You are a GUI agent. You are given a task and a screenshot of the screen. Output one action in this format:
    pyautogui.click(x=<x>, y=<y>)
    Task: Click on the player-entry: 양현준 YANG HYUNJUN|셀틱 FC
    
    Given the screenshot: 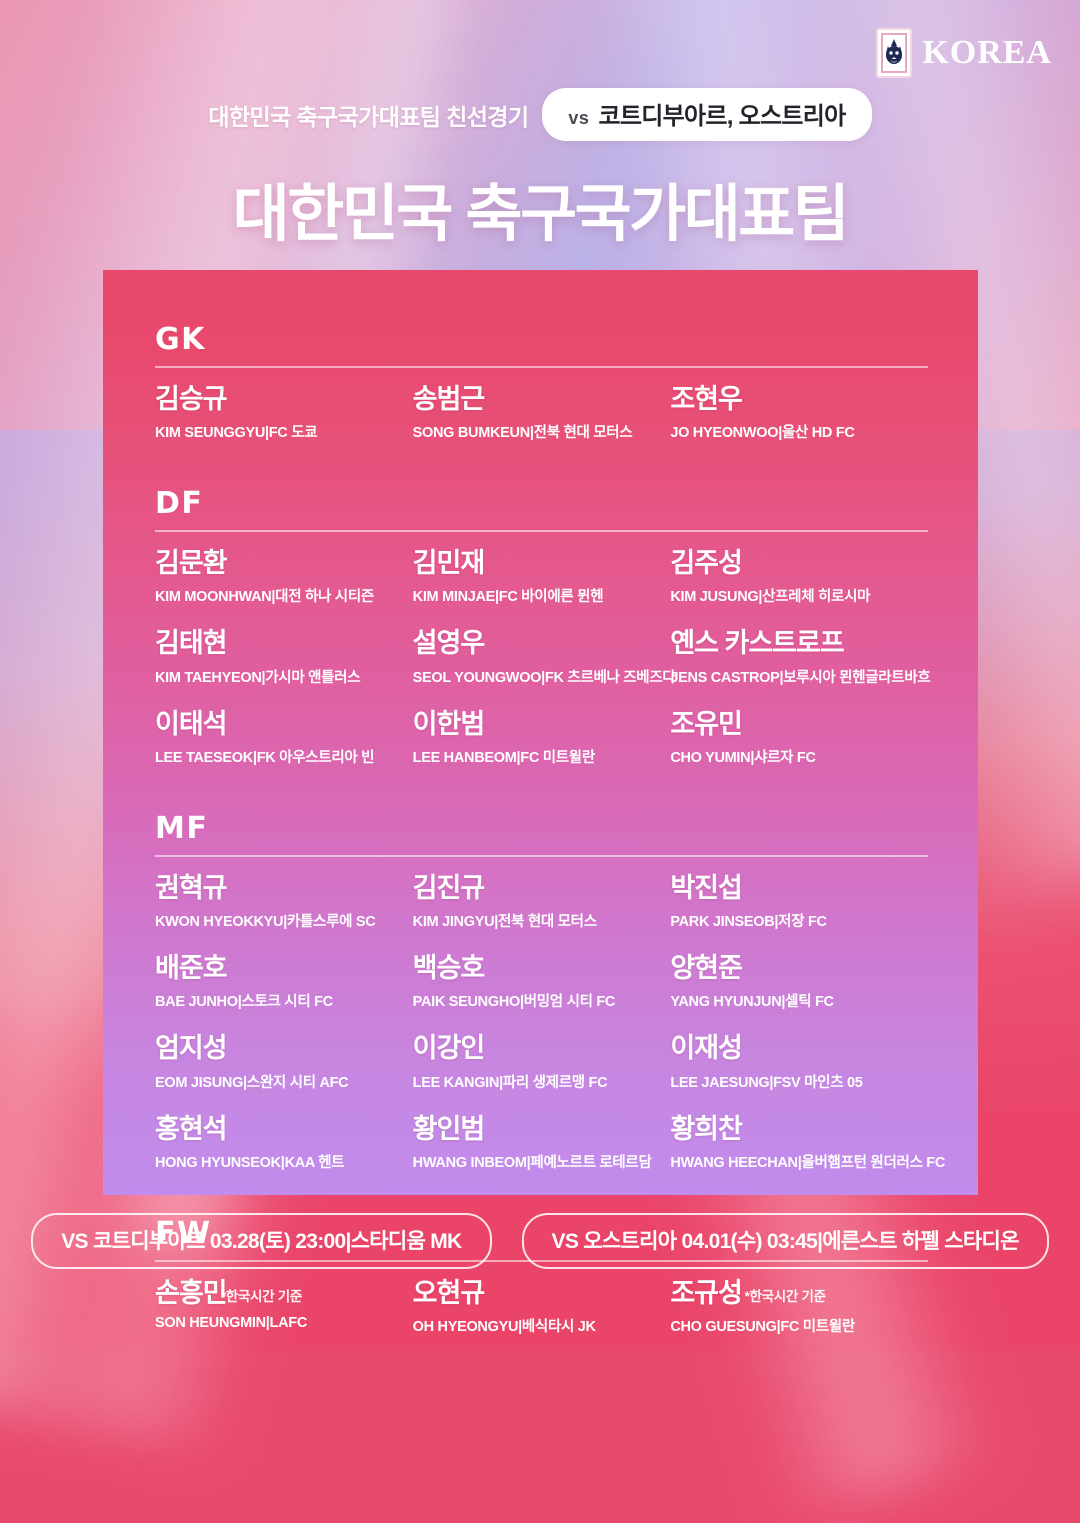 What is the action you would take?
    pyautogui.click(x=799, y=993)
    